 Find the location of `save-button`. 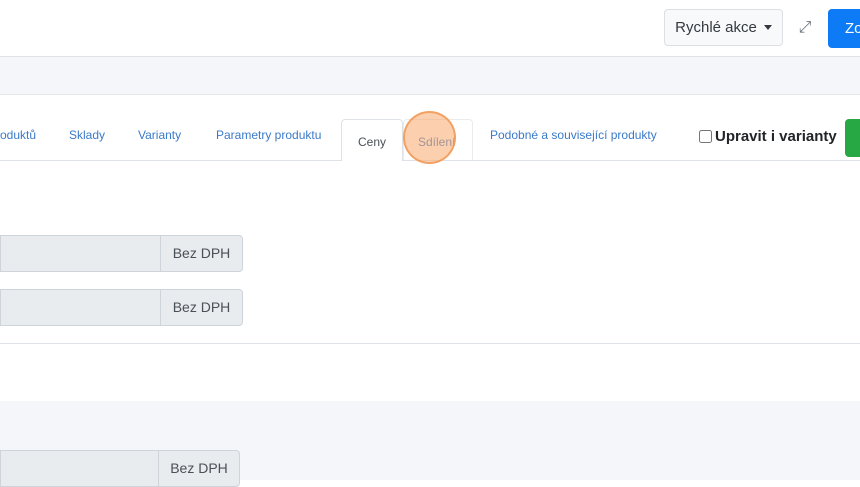

save-button is located at coordinates (852, 138).